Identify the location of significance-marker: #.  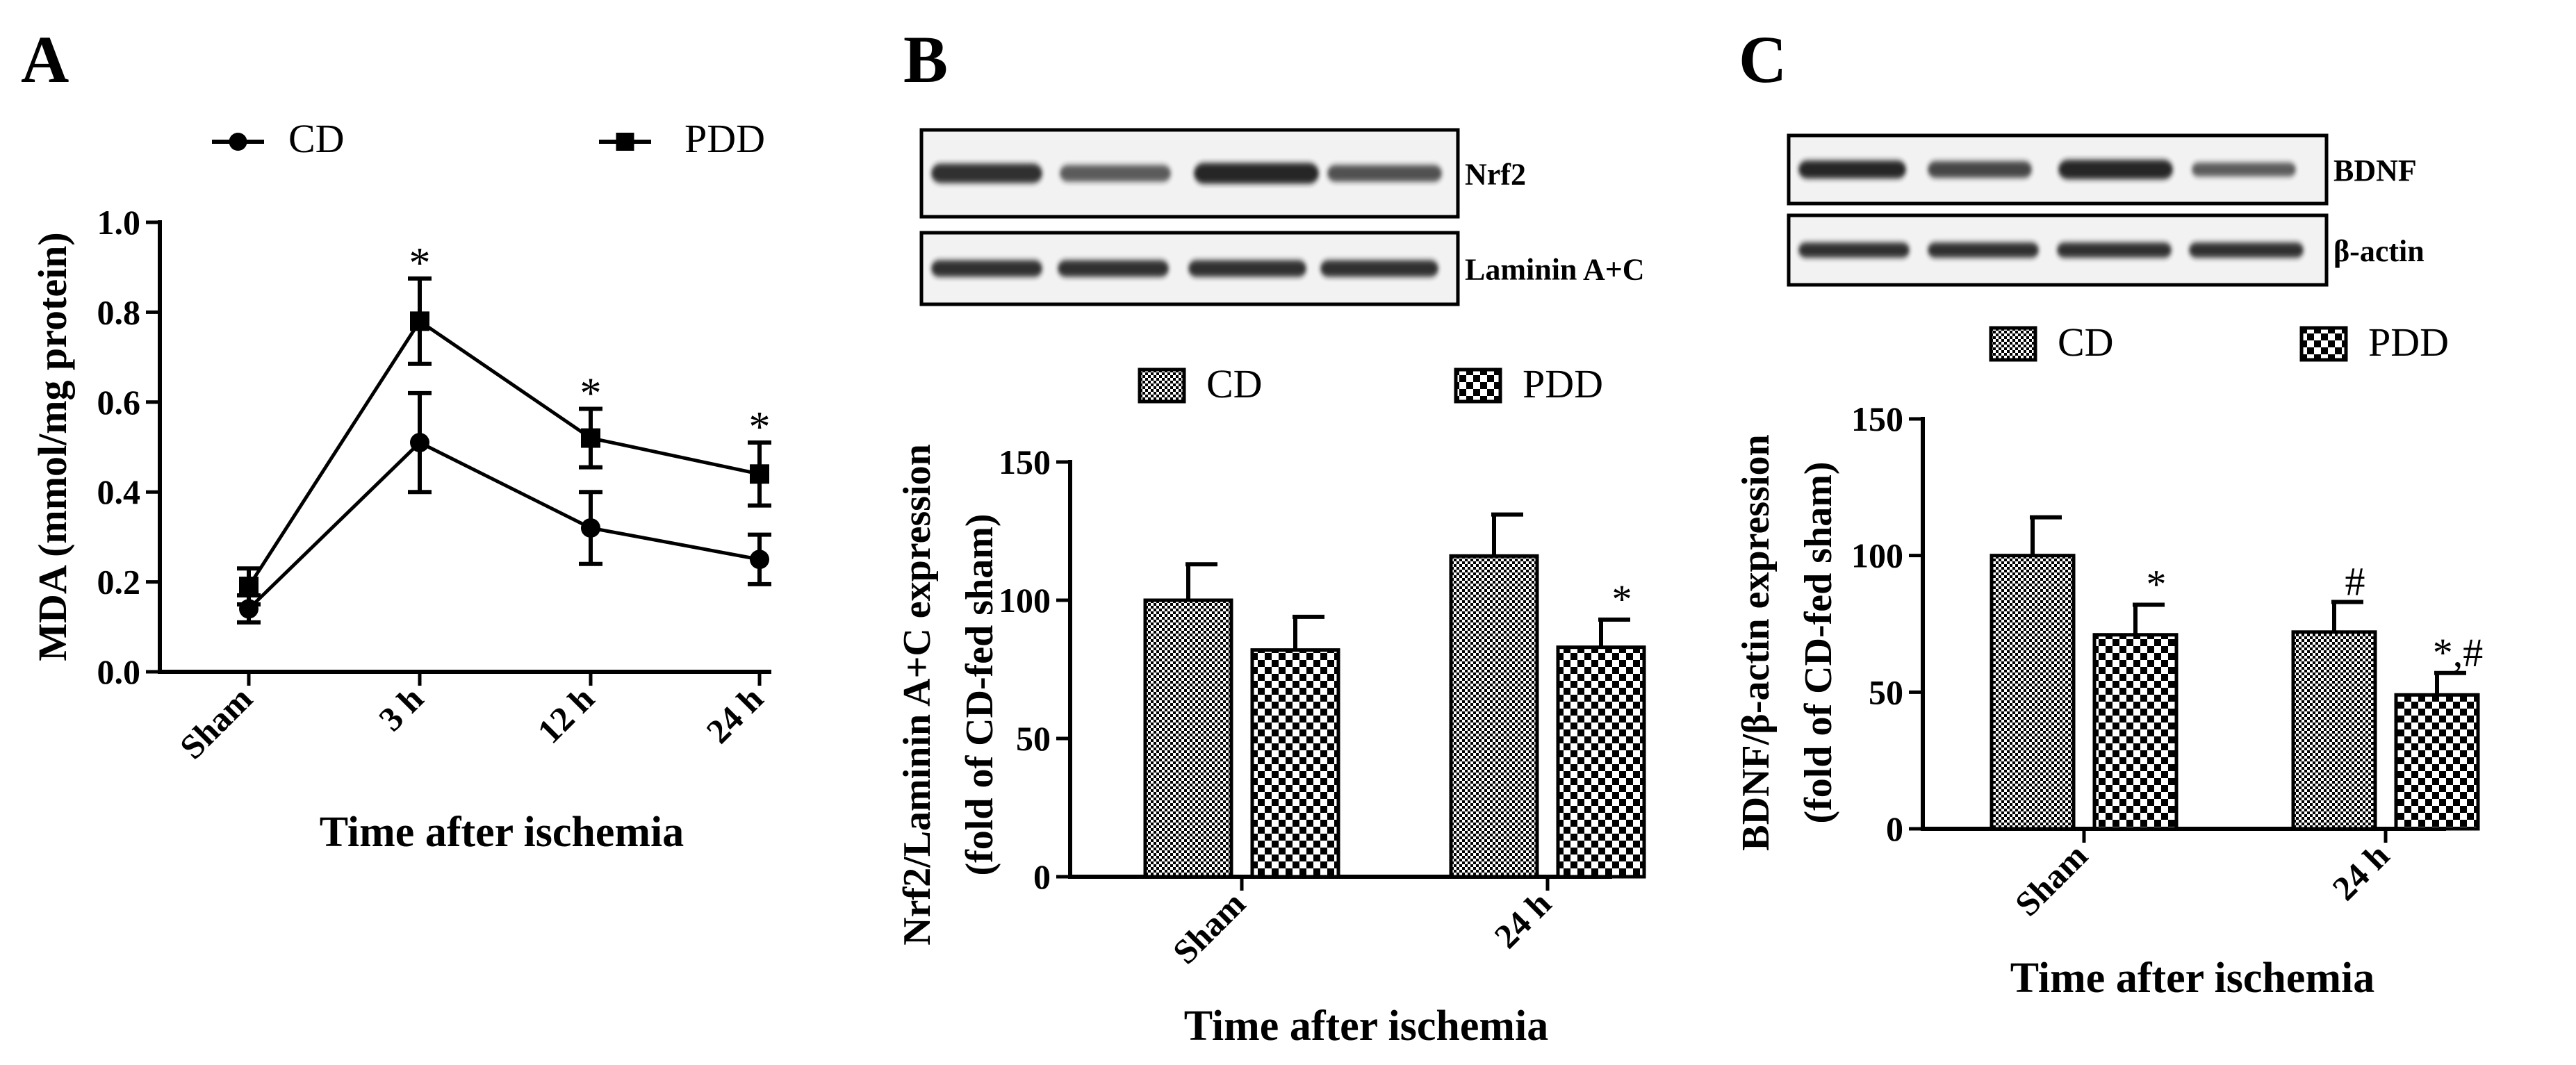
(2355, 581).